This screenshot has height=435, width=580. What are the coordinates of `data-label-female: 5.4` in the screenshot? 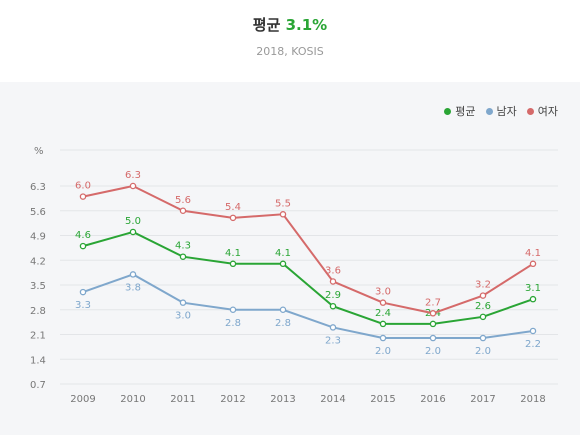 It's located at (233, 207).